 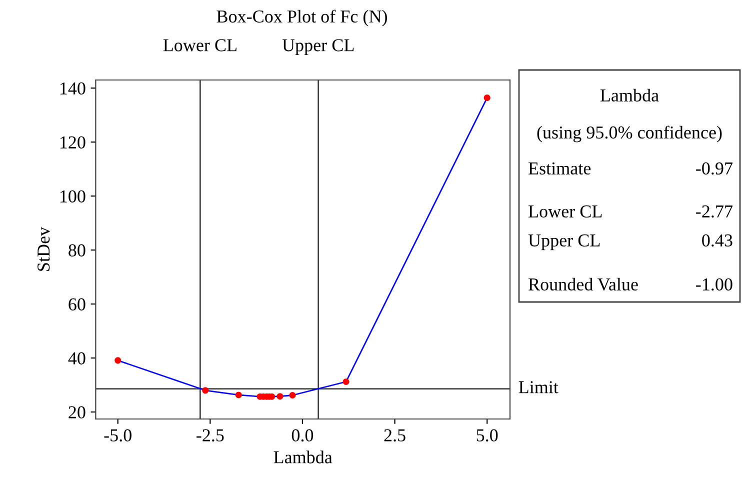 I want to click on y-tick-label: 140, so click(x=73, y=88).